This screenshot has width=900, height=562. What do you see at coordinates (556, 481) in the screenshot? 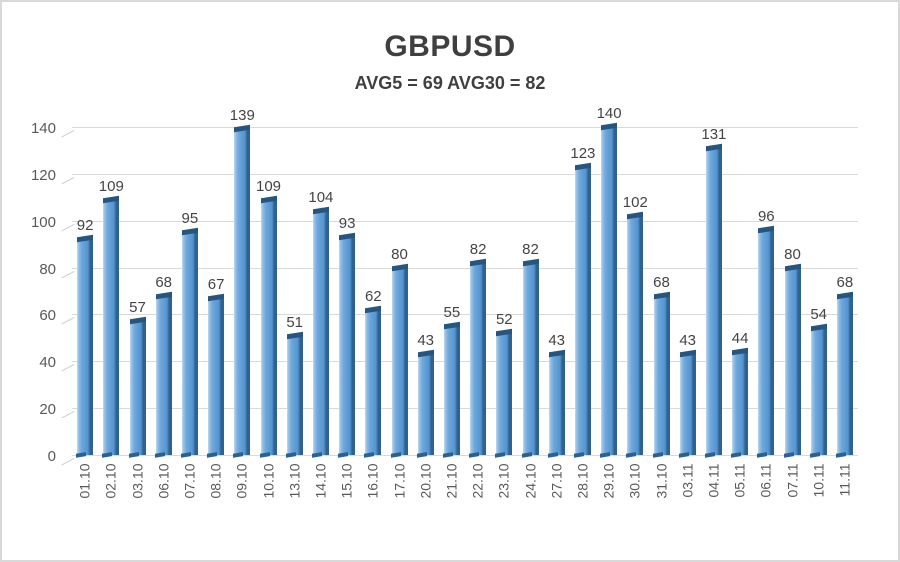
I see `x-axis-label: 27.10` at bounding box center [556, 481].